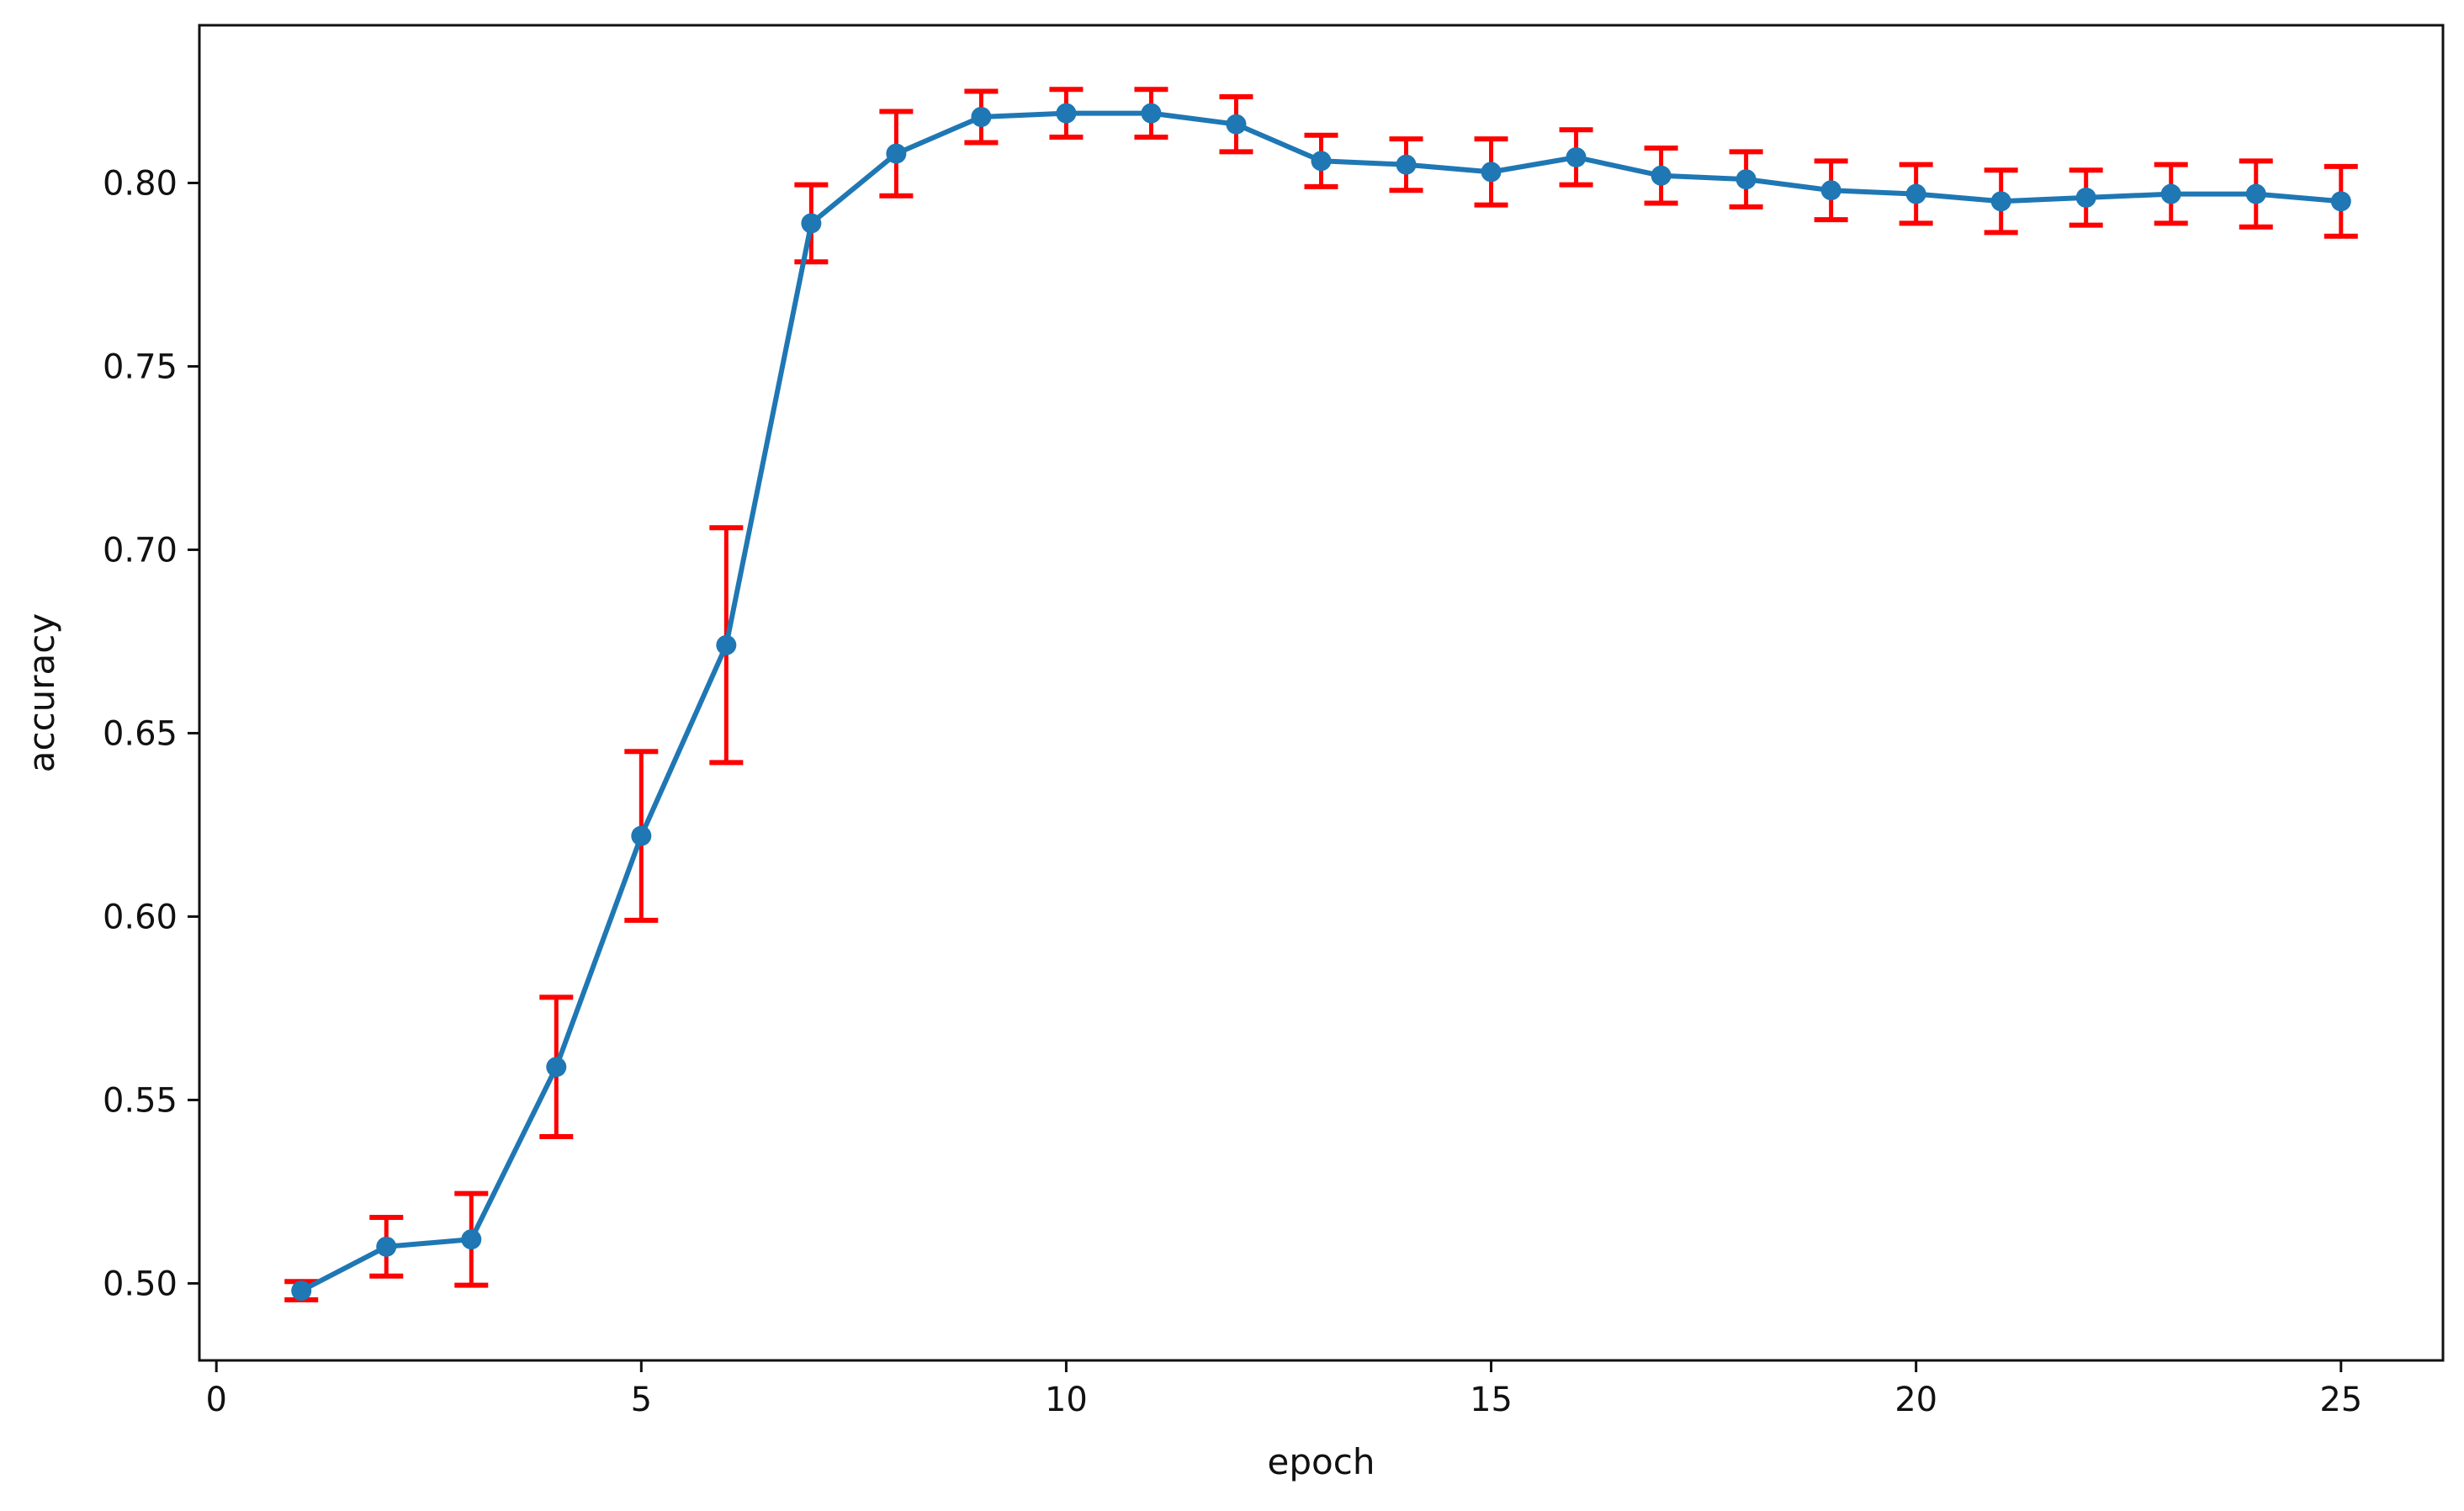 The image size is (2464, 1511). I want to click on y-tick-label: 0.55, so click(141, 1100).